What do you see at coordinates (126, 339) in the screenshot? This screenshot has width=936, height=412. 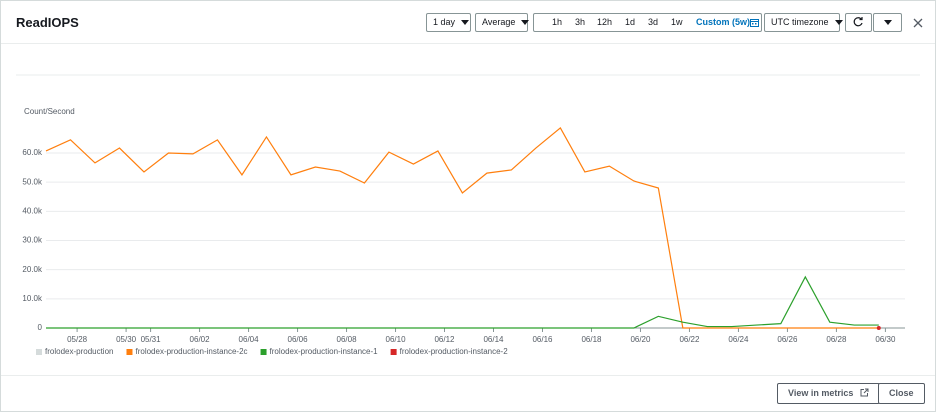 I see `x-tick-label: 05/30` at bounding box center [126, 339].